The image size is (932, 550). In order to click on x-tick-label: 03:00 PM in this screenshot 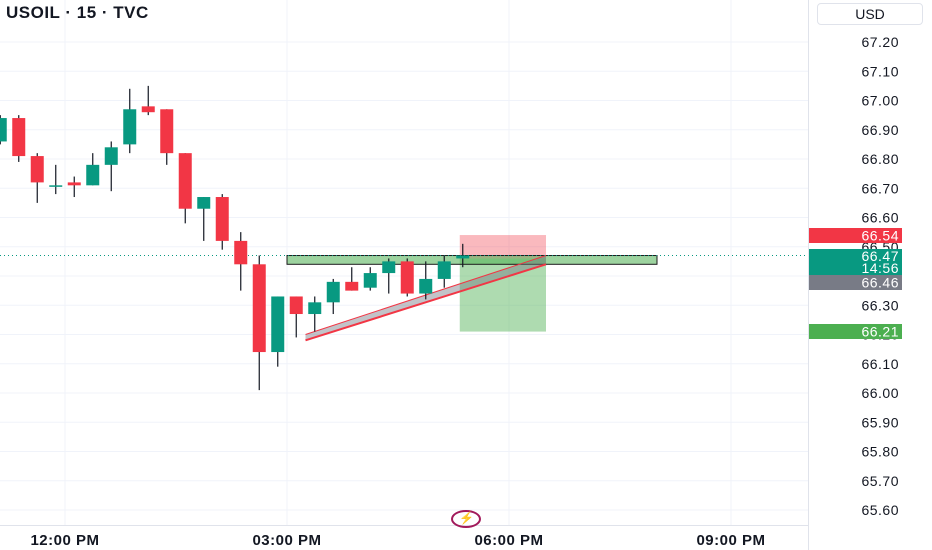, I will do `click(286, 540)`.